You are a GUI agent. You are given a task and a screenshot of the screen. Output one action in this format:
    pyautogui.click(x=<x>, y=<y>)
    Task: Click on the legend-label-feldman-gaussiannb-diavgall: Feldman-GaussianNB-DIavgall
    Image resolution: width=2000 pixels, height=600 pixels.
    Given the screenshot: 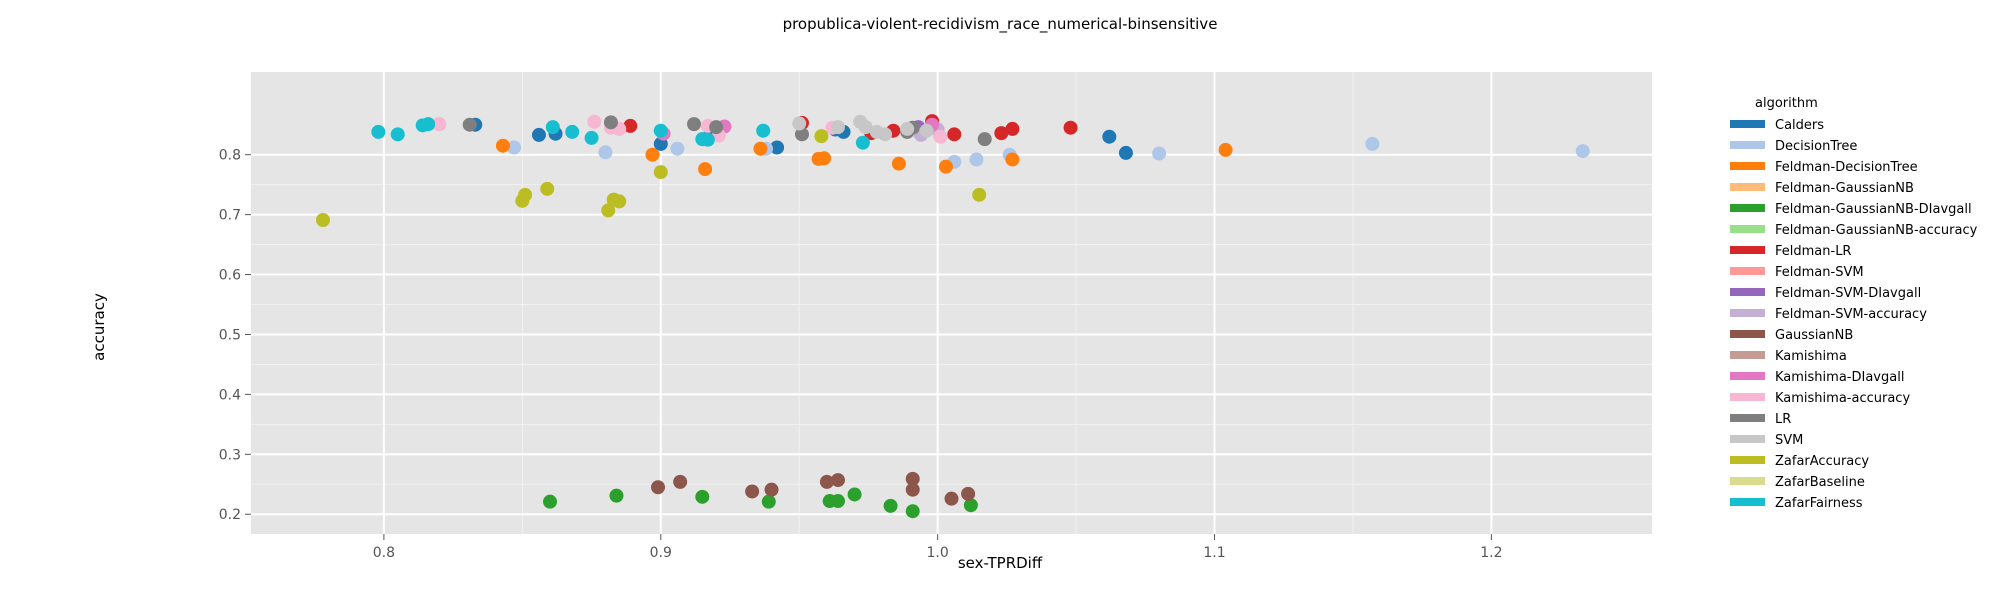 What is the action you would take?
    pyautogui.click(x=1873, y=209)
    